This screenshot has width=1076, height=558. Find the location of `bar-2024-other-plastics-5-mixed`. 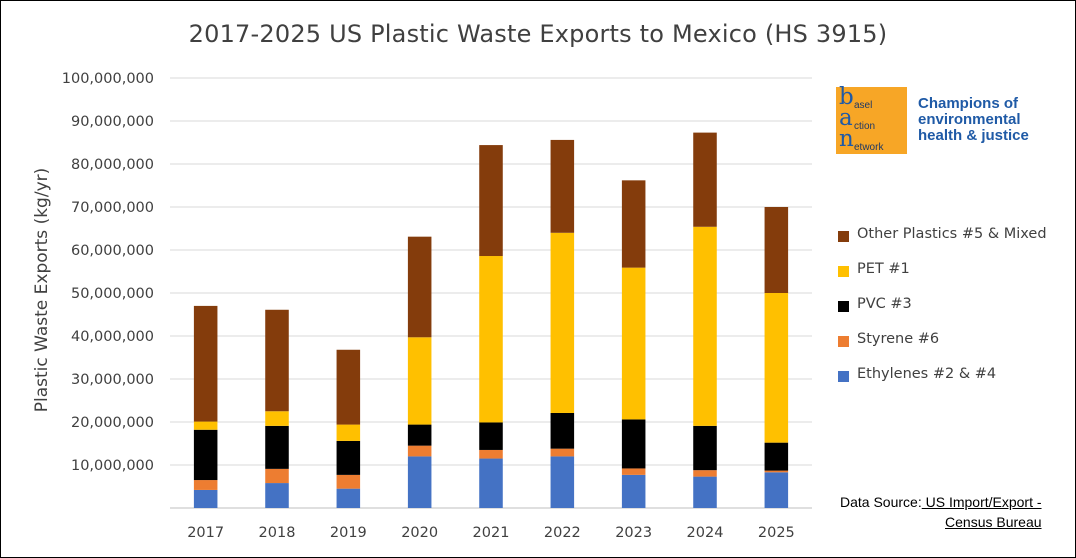

bar-2024-other-plastics-5-mixed is located at coordinates (705, 179).